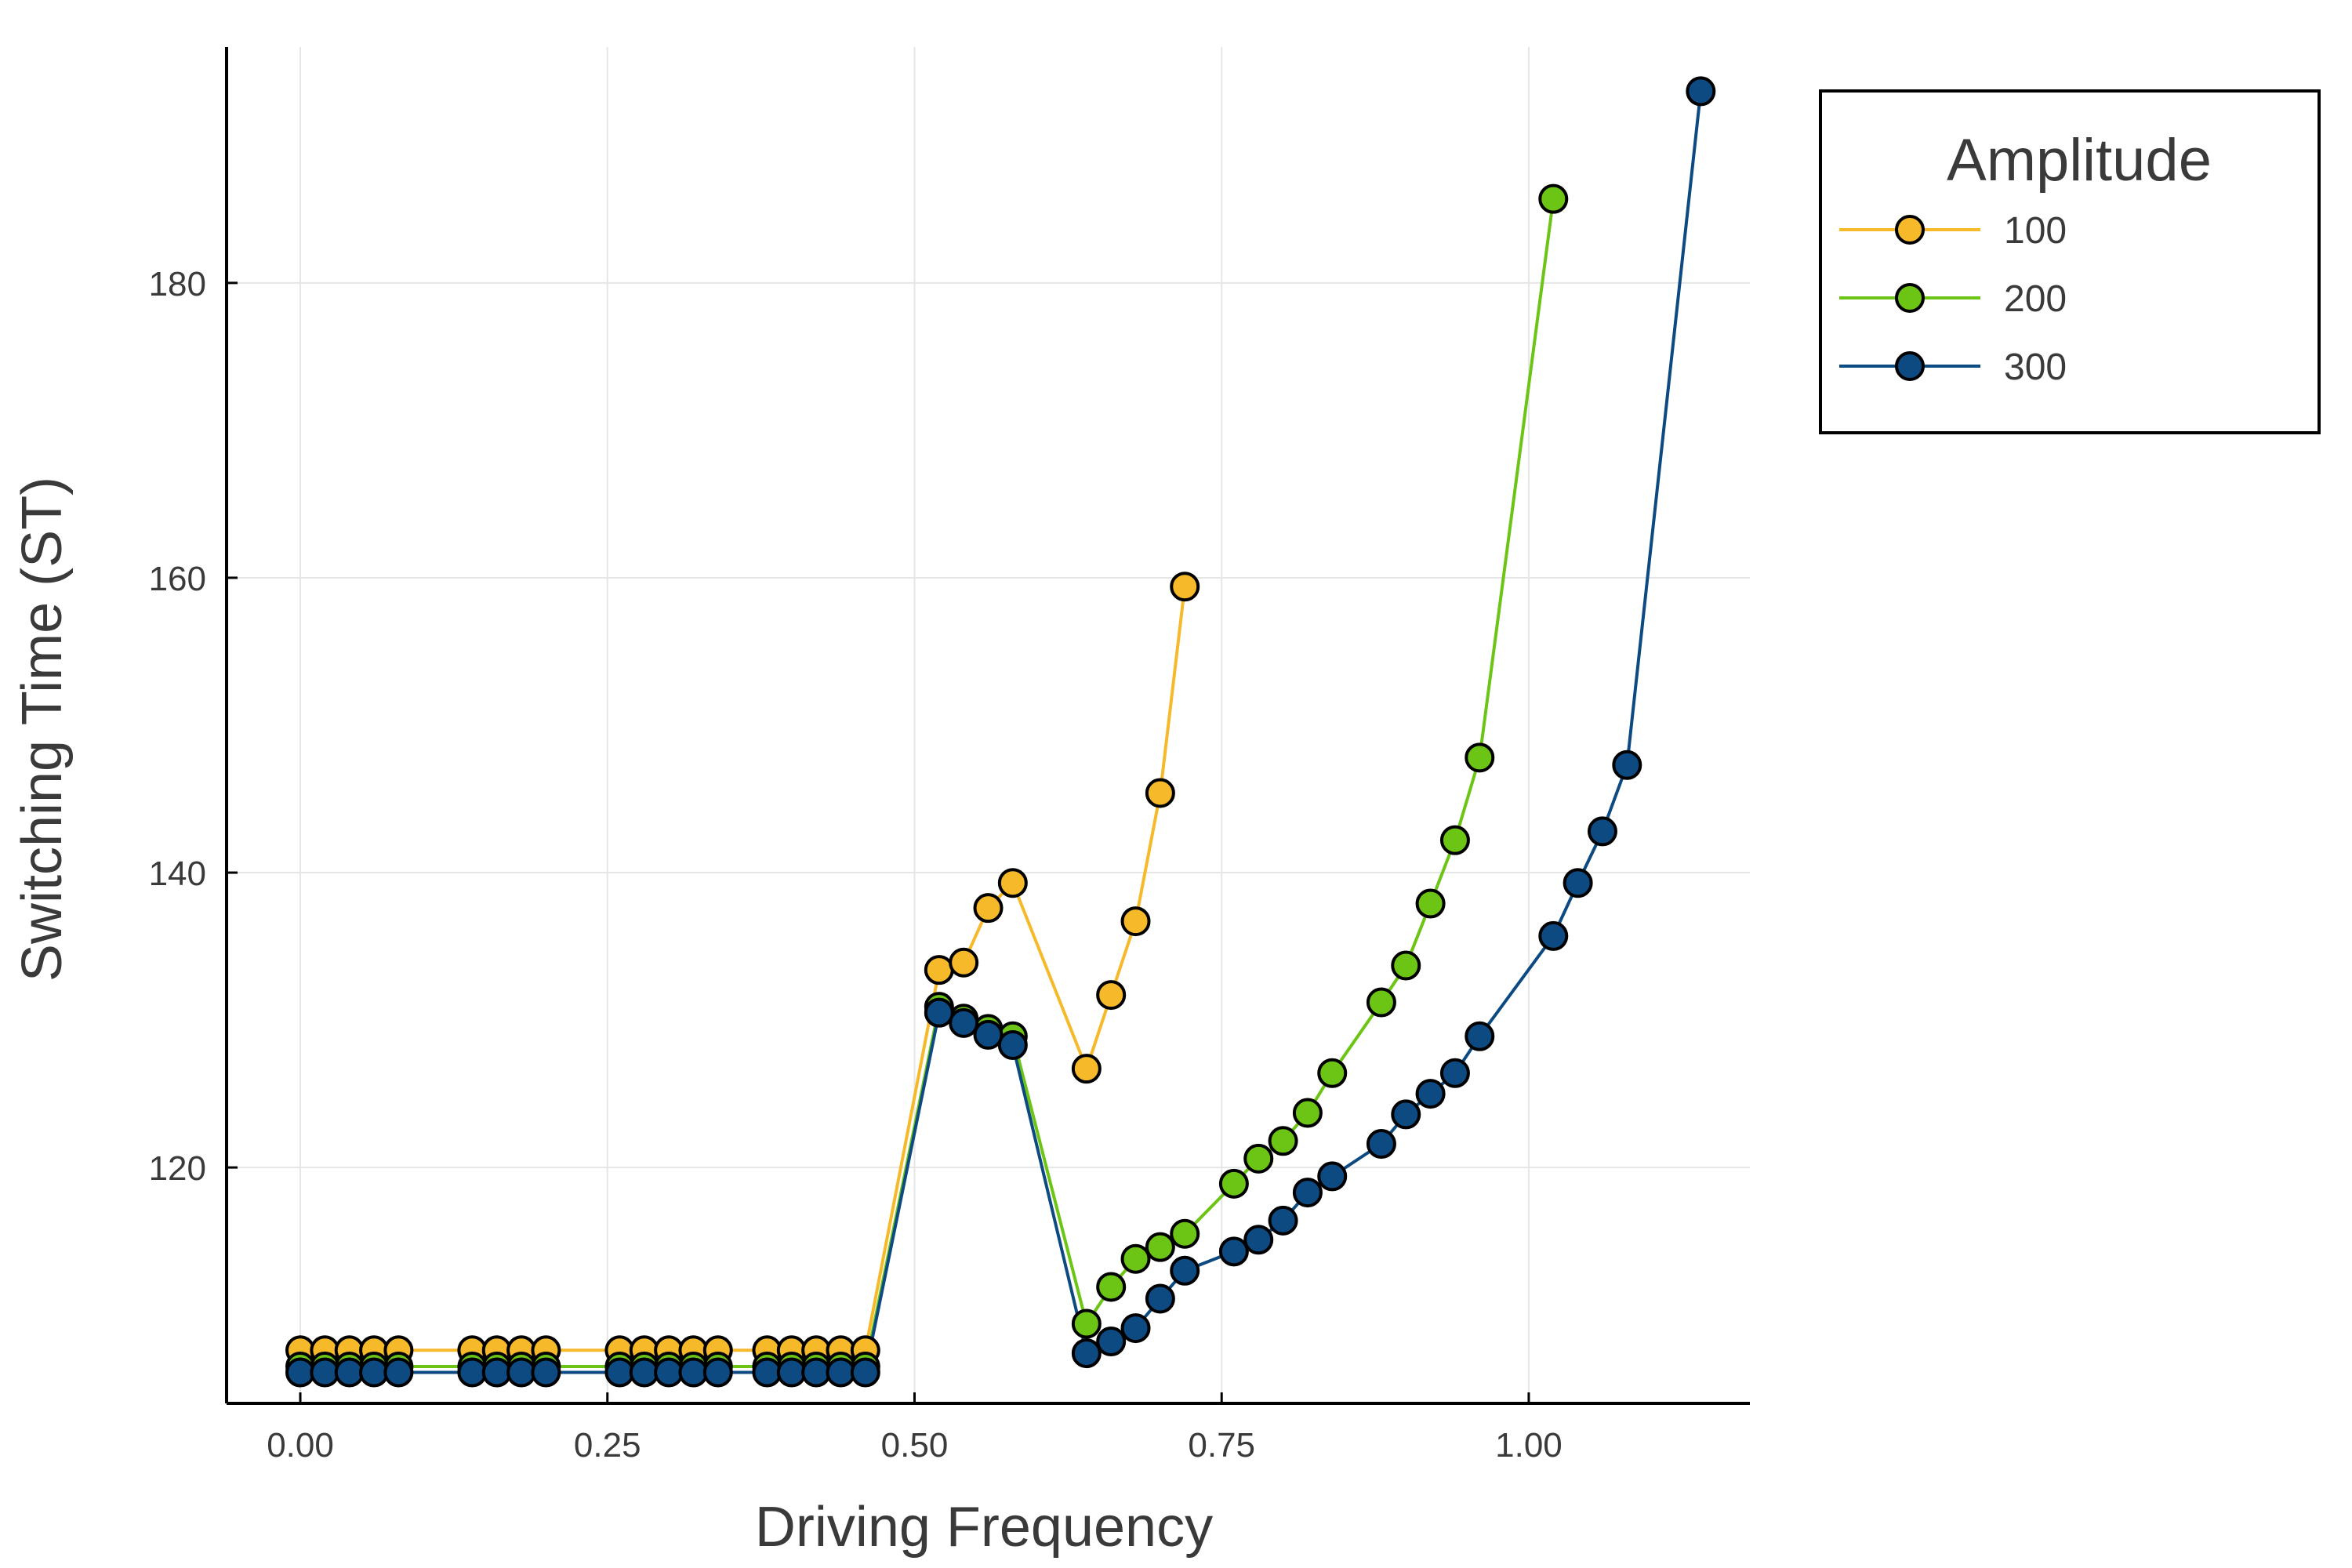 The width and height of the screenshot is (2352, 1568). What do you see at coordinates (2070, 261) in the screenshot?
I see `legend: Amplitude 100 200 300` at bounding box center [2070, 261].